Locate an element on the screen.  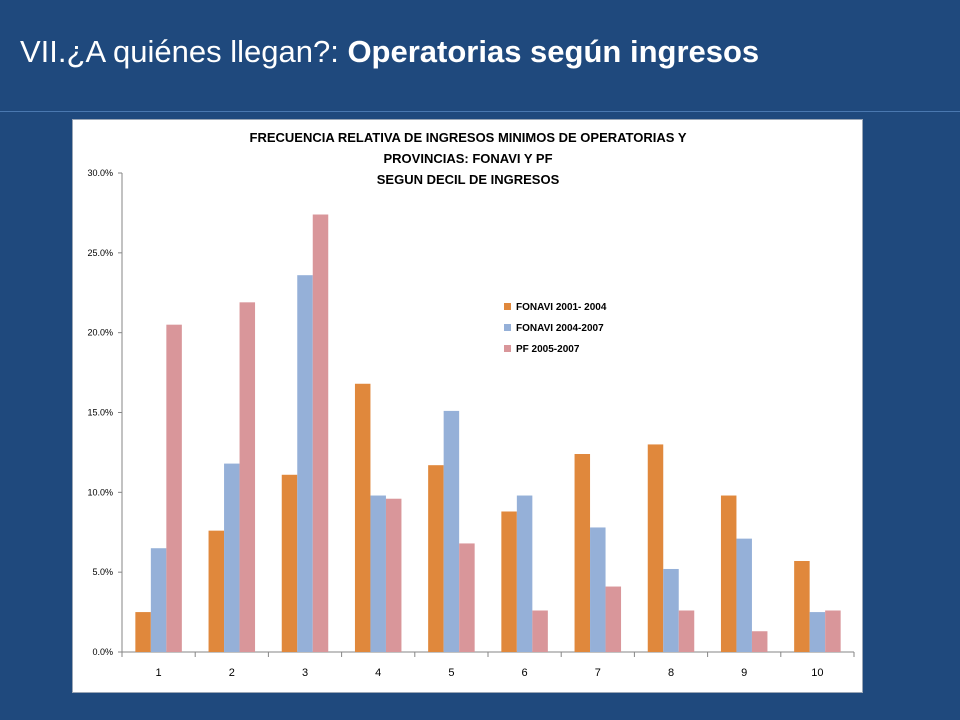
slide-title-bold: Operatorias según ingresos is located at coordinates (553, 51).